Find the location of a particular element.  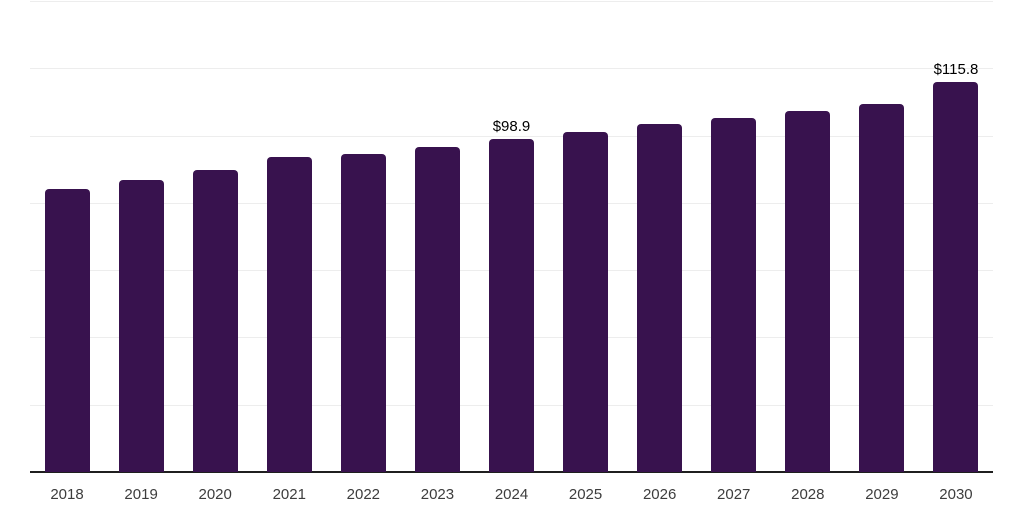

bar-2029 is located at coordinates (882, 288).